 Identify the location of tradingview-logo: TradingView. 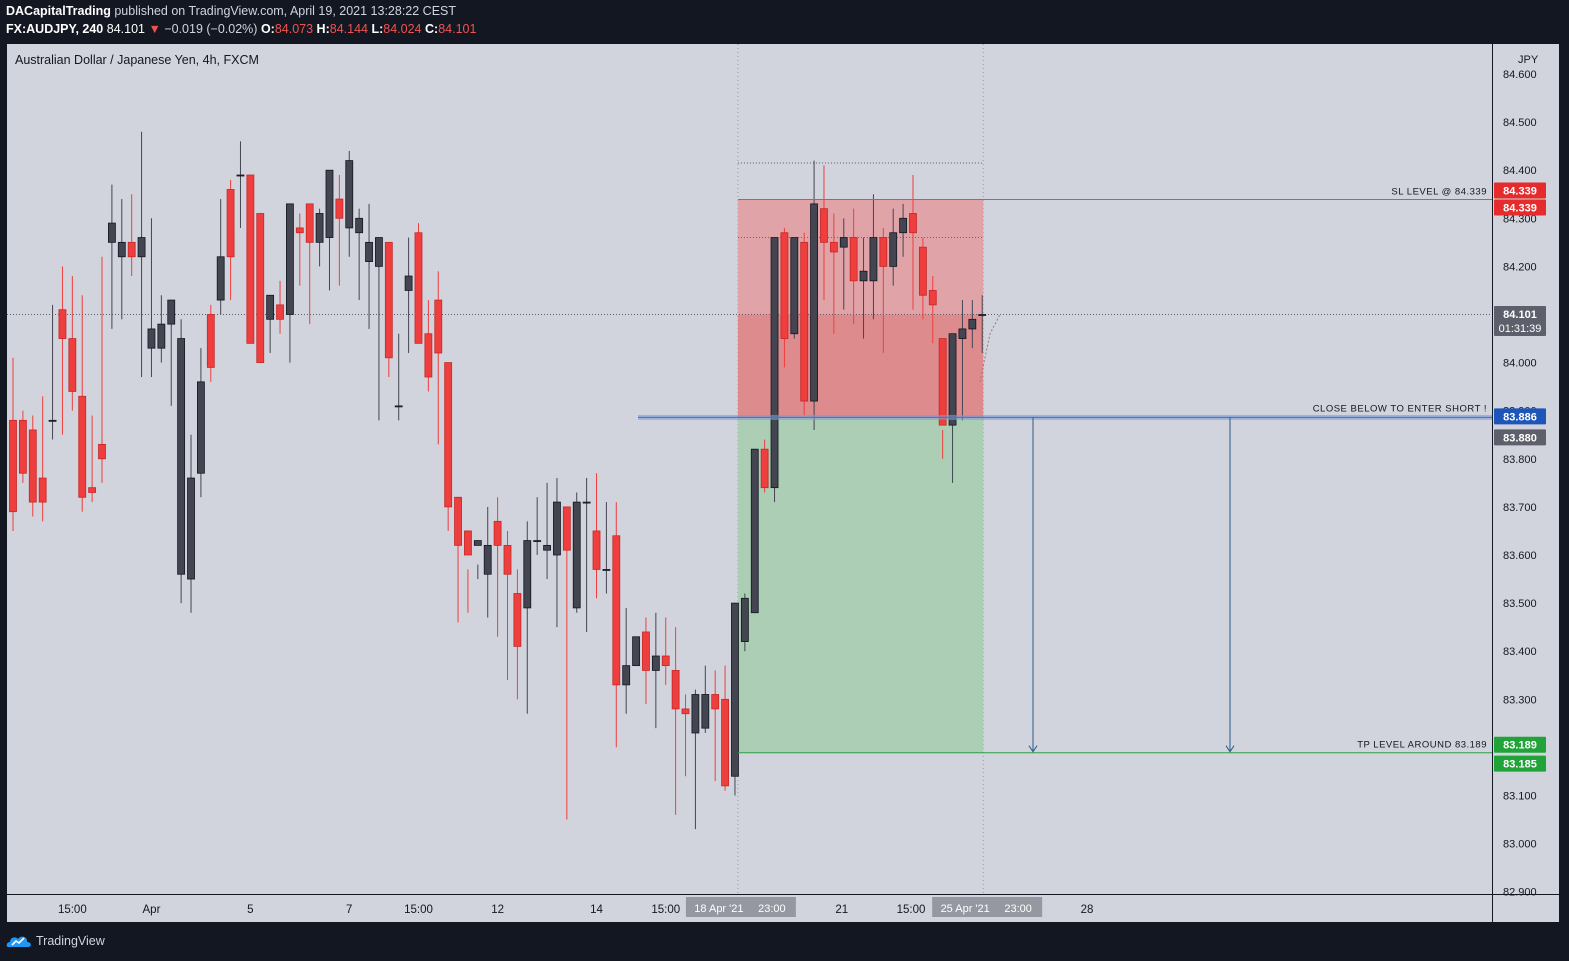
(55, 941).